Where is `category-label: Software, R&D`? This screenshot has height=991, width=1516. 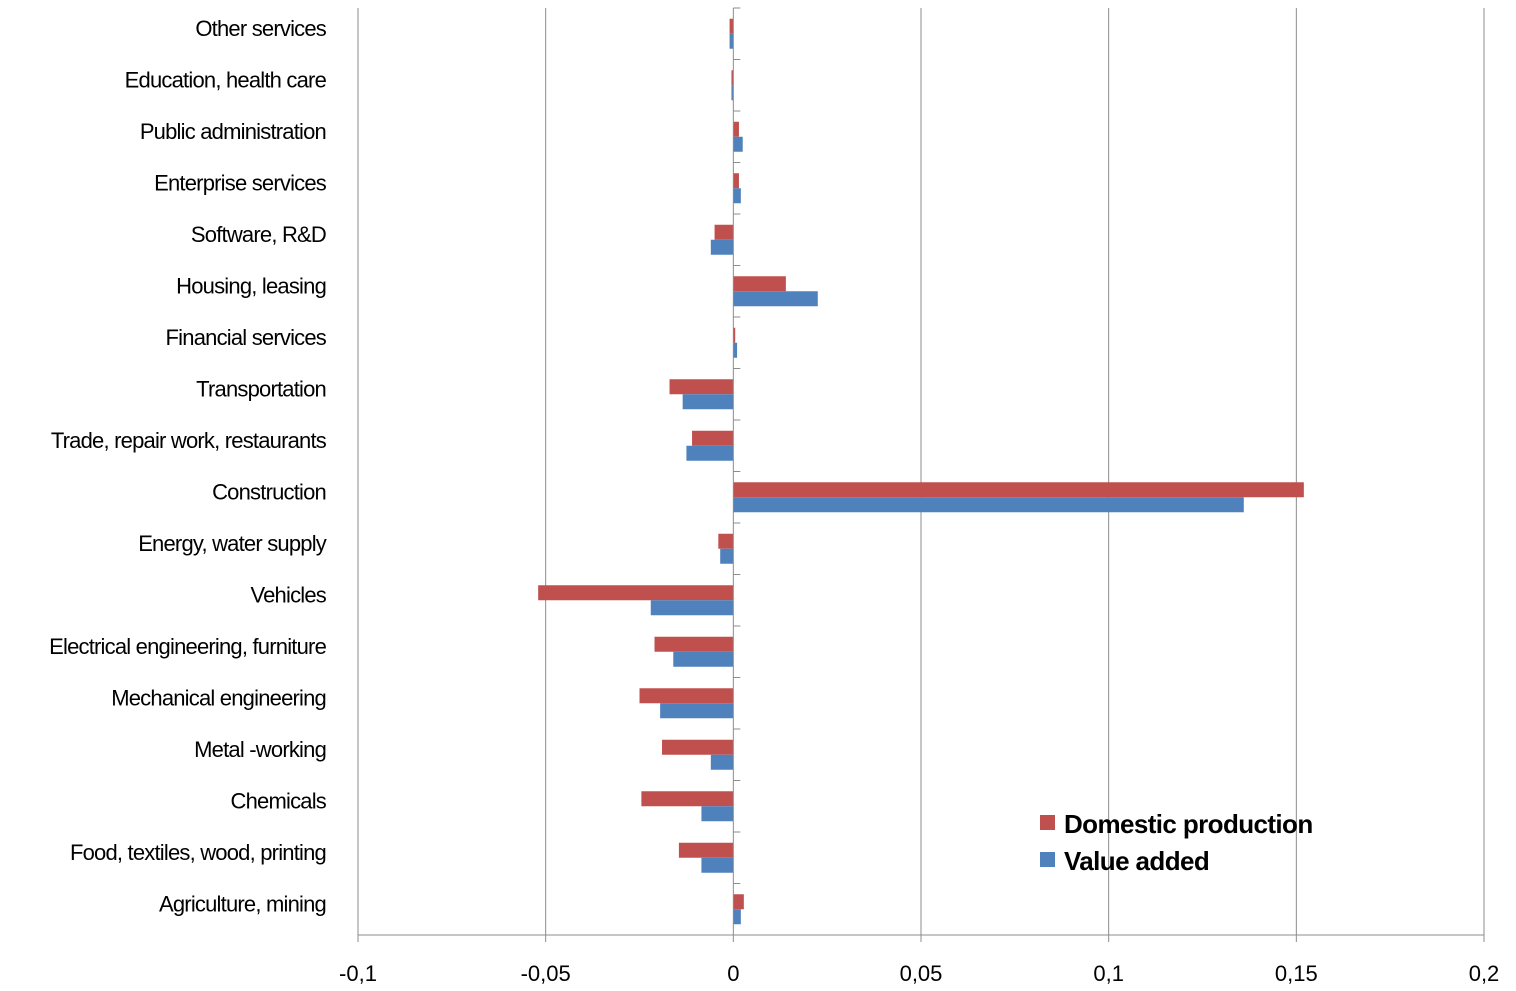 category-label: Software, R&D is located at coordinates (258, 234).